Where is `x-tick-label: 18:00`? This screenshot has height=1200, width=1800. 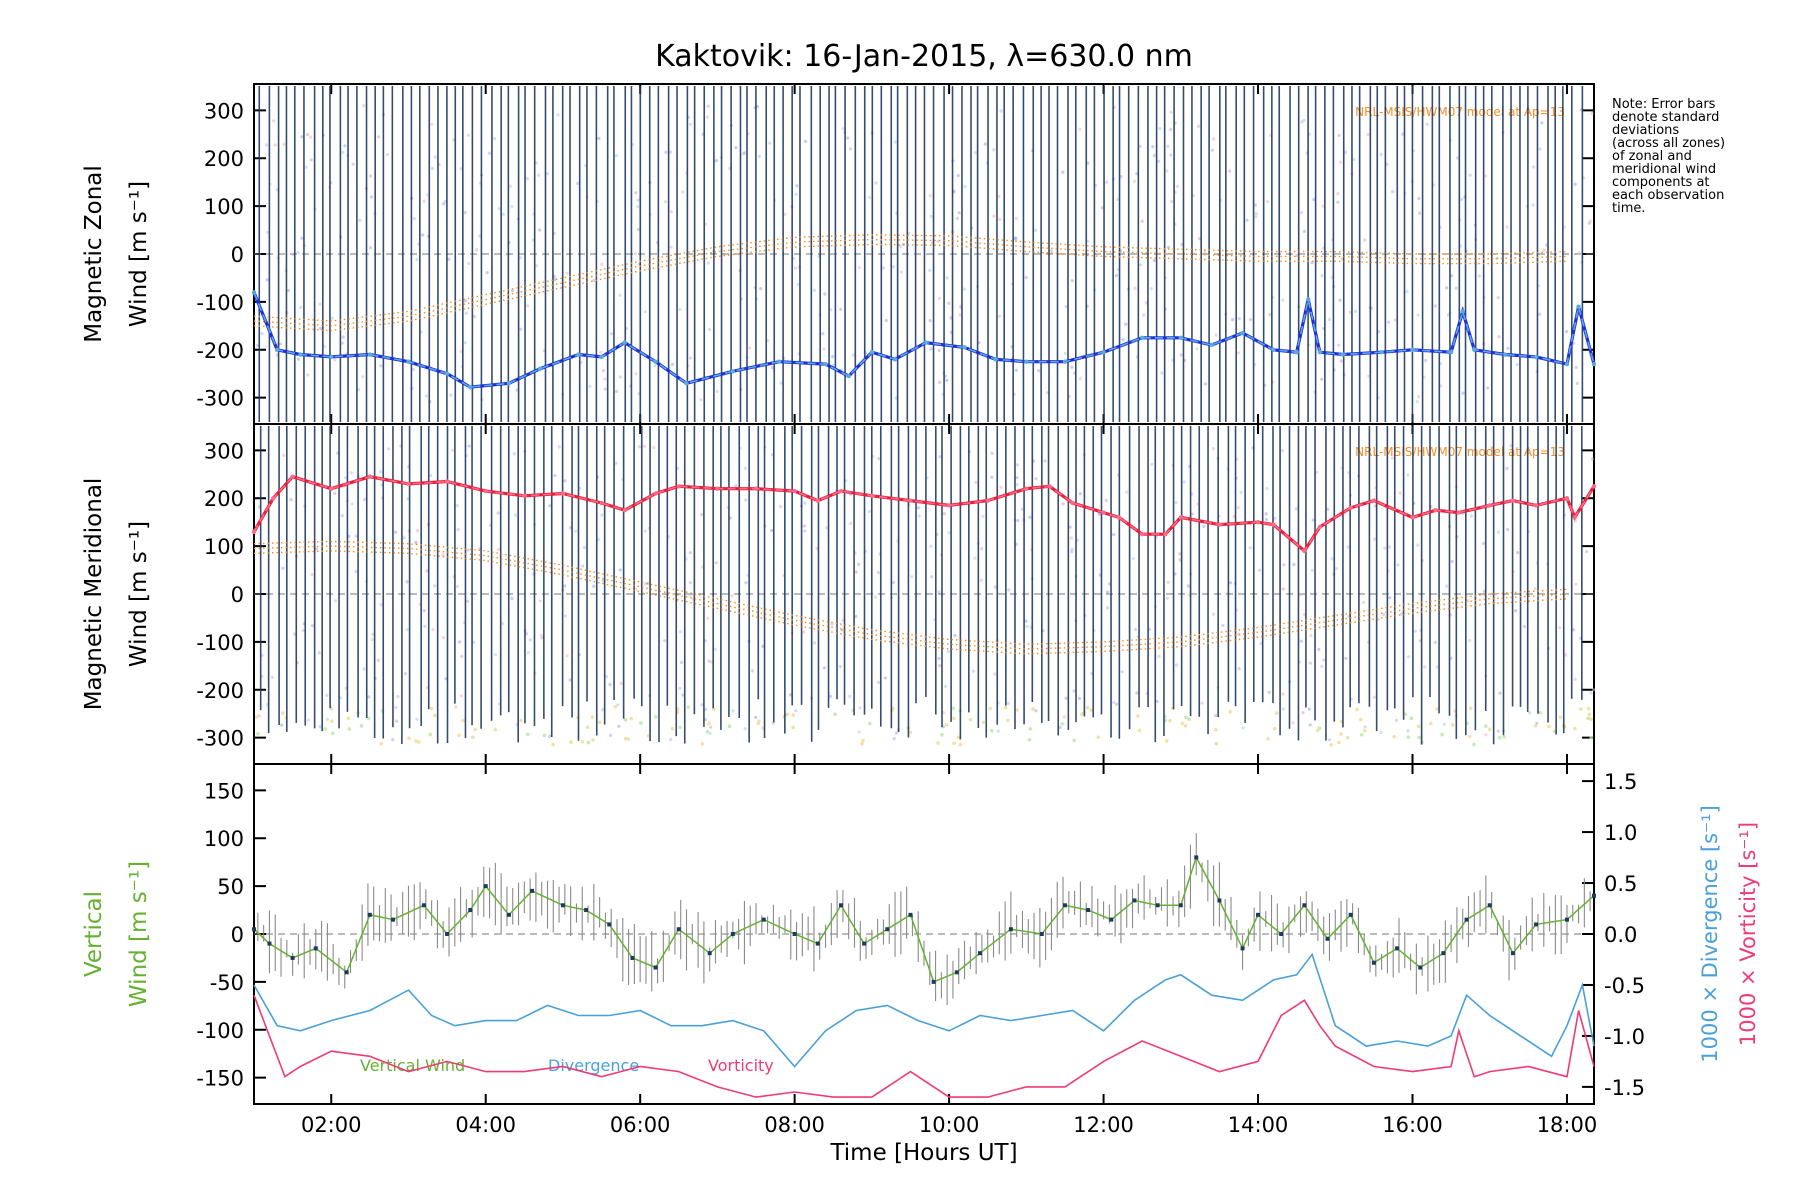 x-tick-label: 18:00 is located at coordinates (1567, 1125).